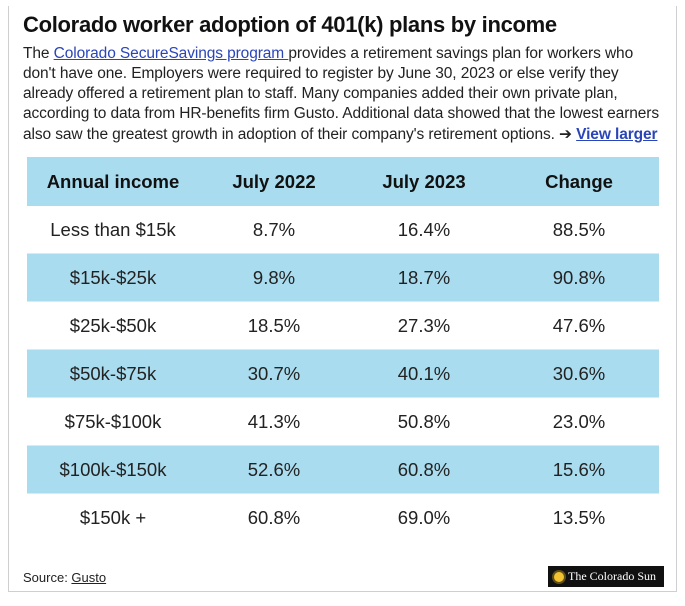  What do you see at coordinates (424, 229) in the screenshot?
I see `cell-july-2023: 16.4%` at bounding box center [424, 229].